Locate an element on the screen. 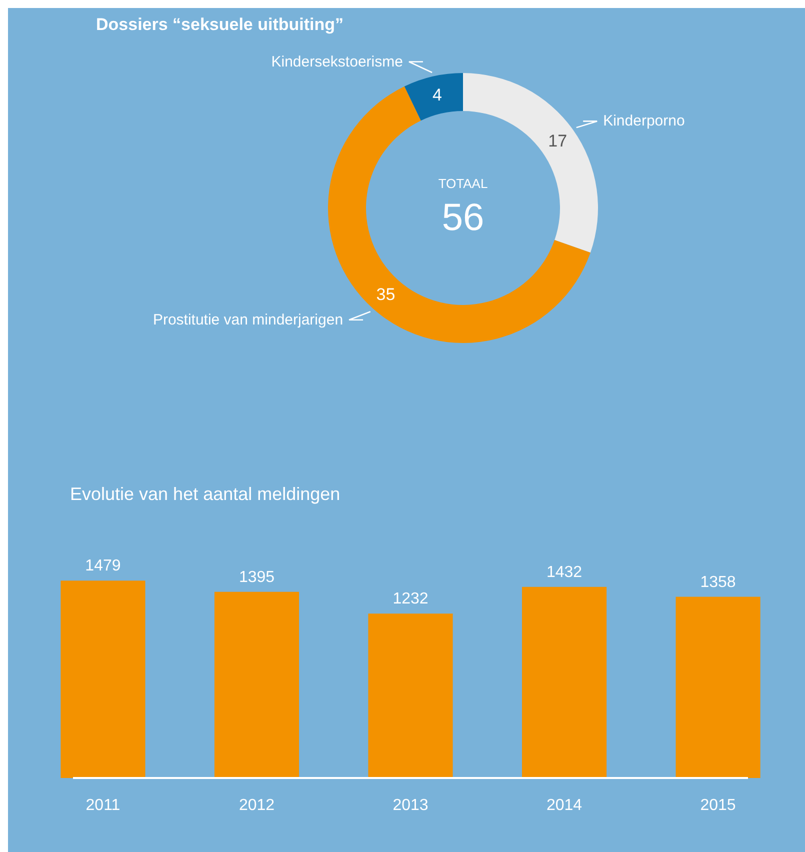  slice-label: Prostitutie van minderjarigen is located at coordinates (248, 319).